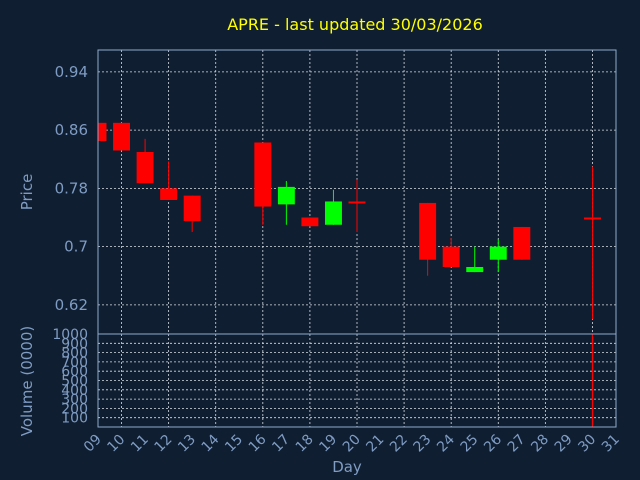 The width and height of the screenshot is (640, 480). Describe the element at coordinates (517, 444) in the screenshot. I see `day-tick-label: 27` at that location.